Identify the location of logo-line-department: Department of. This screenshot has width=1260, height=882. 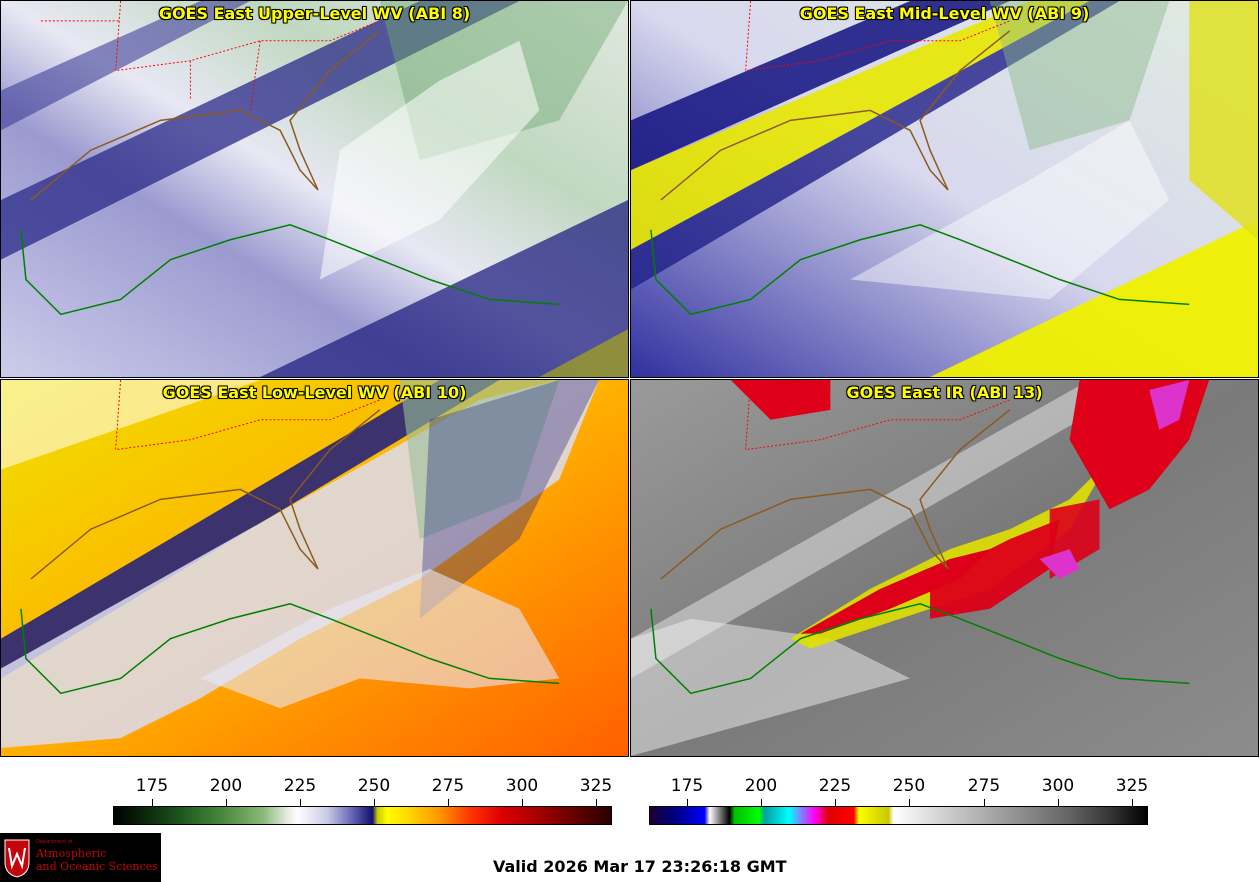
(54, 842).